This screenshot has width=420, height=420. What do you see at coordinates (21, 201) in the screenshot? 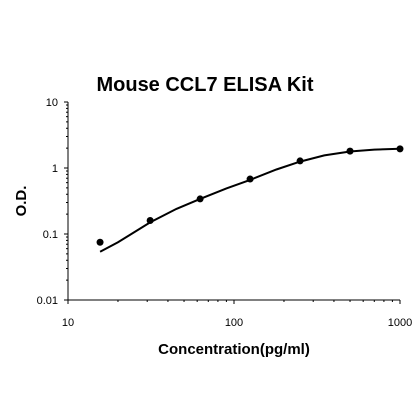
I see `y-axis-label: O.D.` at bounding box center [21, 201].